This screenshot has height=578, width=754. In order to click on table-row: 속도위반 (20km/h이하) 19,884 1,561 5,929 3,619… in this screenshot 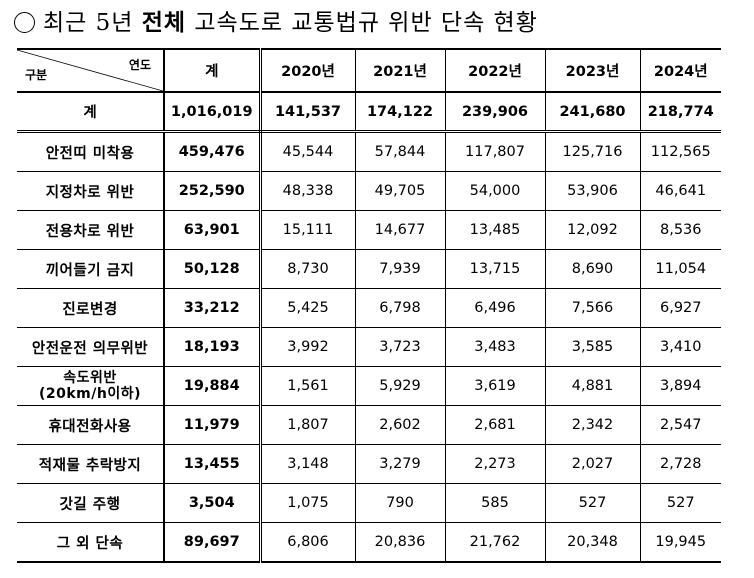, I will do `click(369, 386)`.